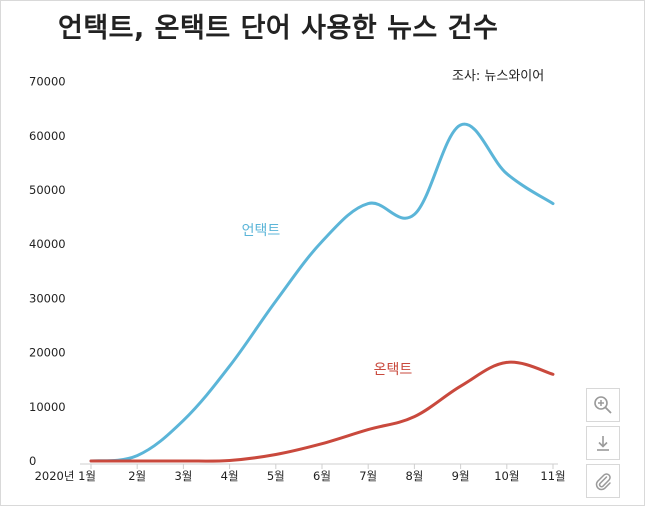  What do you see at coordinates (47, 244) in the screenshot?
I see `y-tick-label: 40000` at bounding box center [47, 244].